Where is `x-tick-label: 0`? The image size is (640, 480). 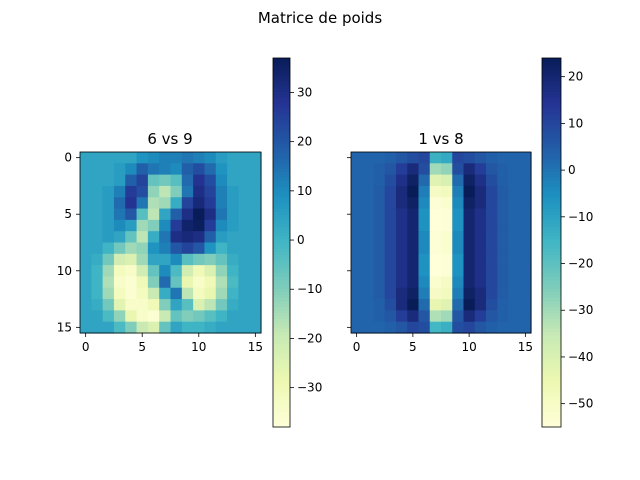
x-tick-label: 0 is located at coordinates (86, 347).